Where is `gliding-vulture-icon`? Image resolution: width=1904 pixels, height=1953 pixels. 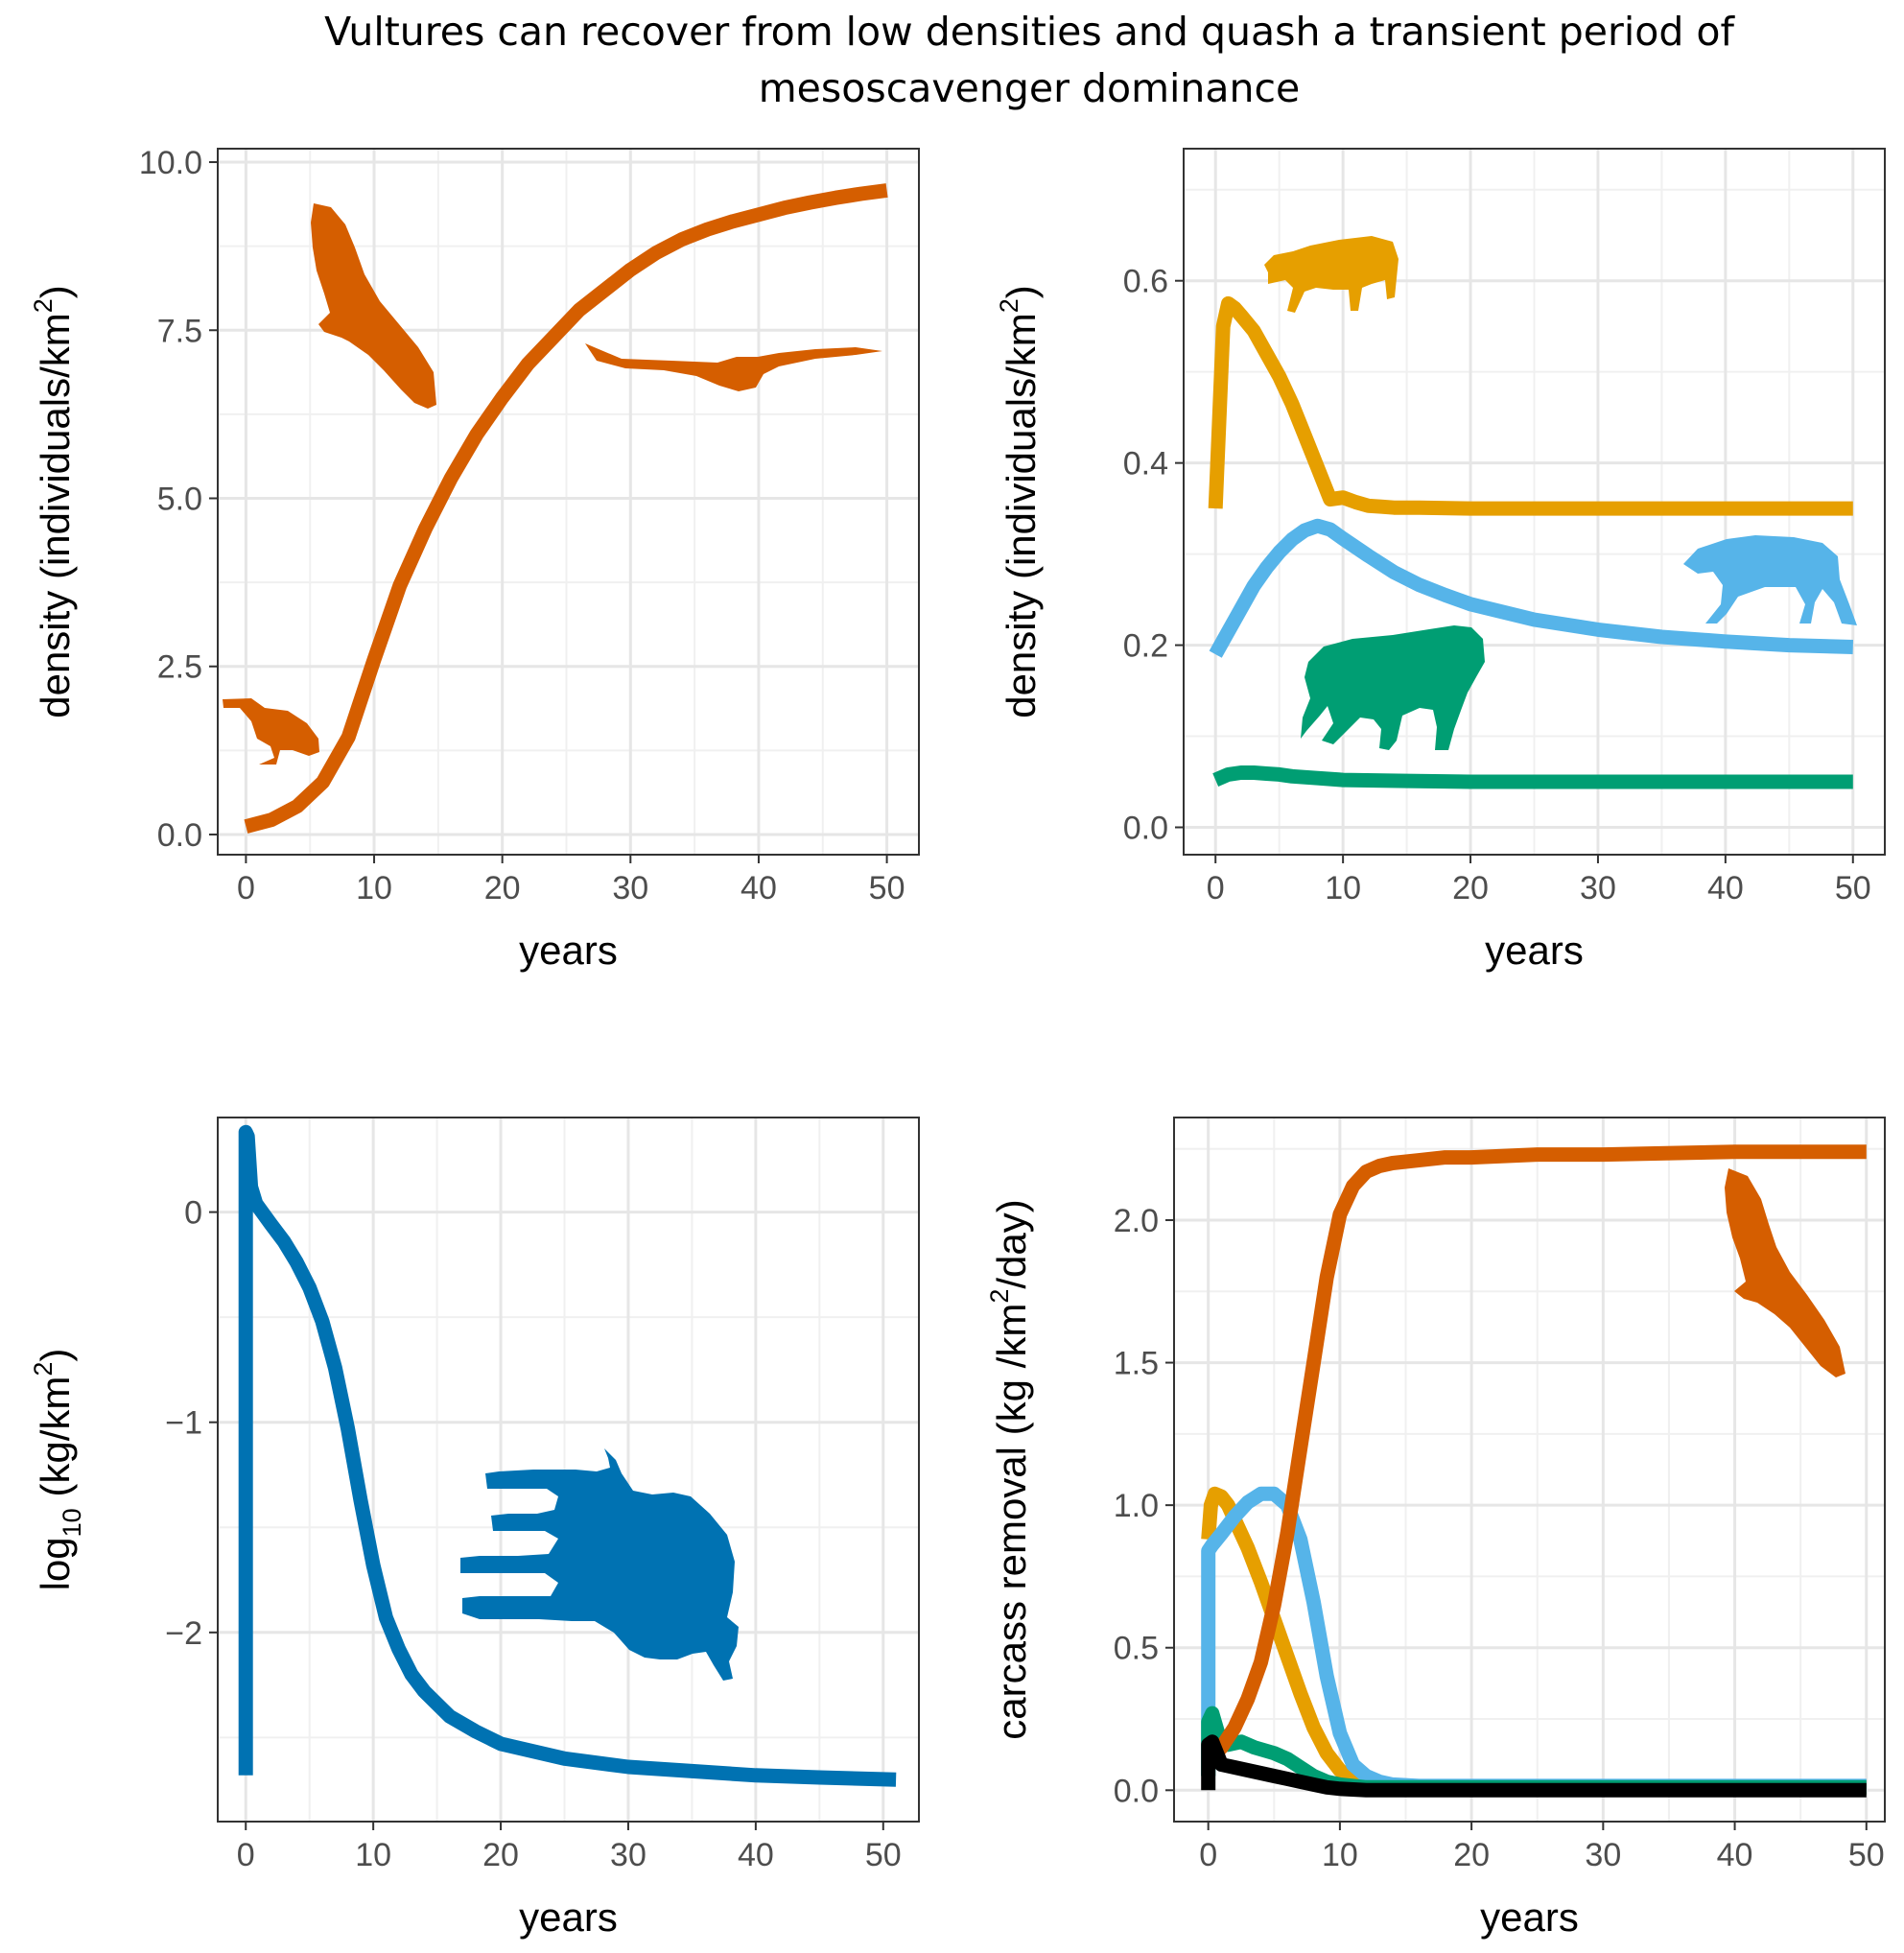 gliding-vulture-icon is located at coordinates (734, 367).